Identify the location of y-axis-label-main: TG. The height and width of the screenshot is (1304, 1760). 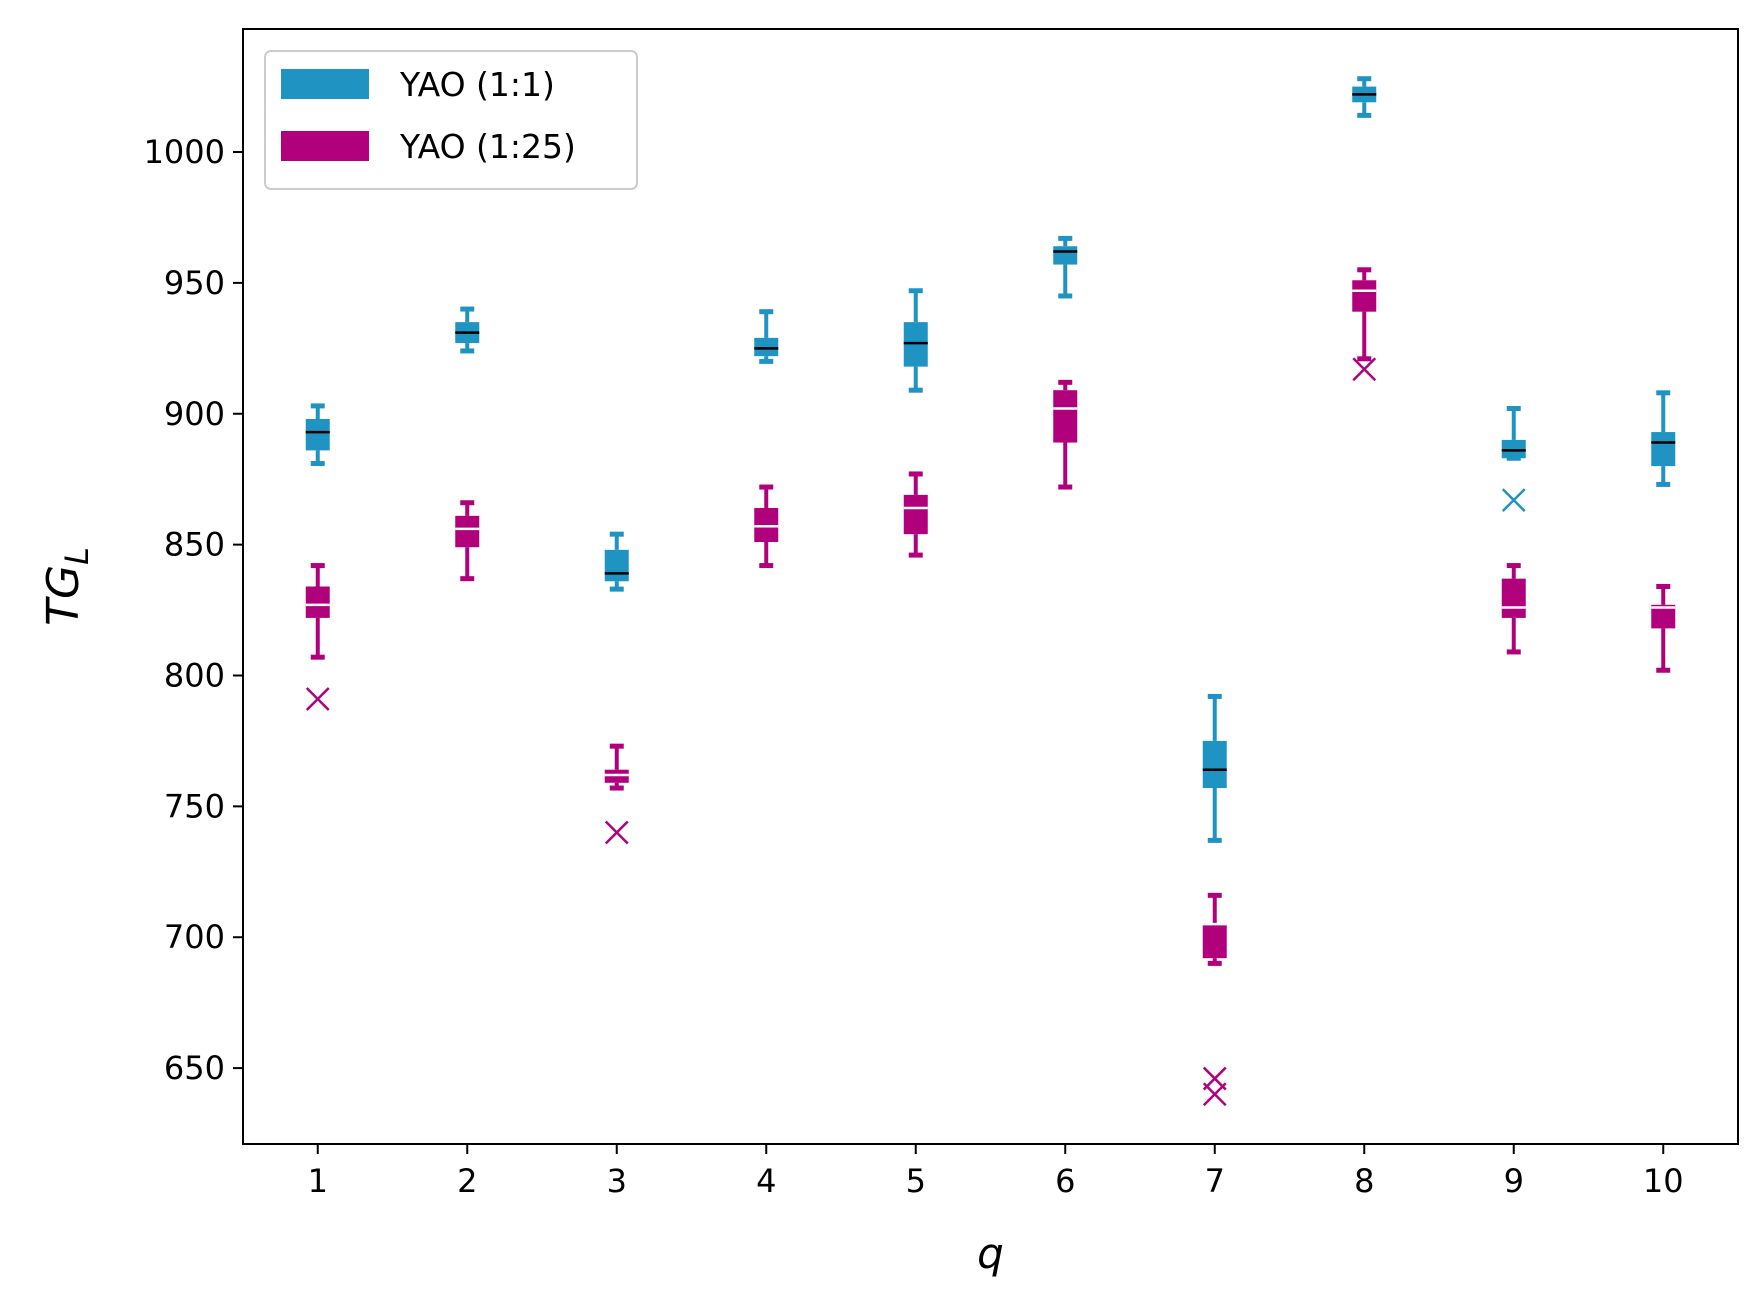
(63, 595).